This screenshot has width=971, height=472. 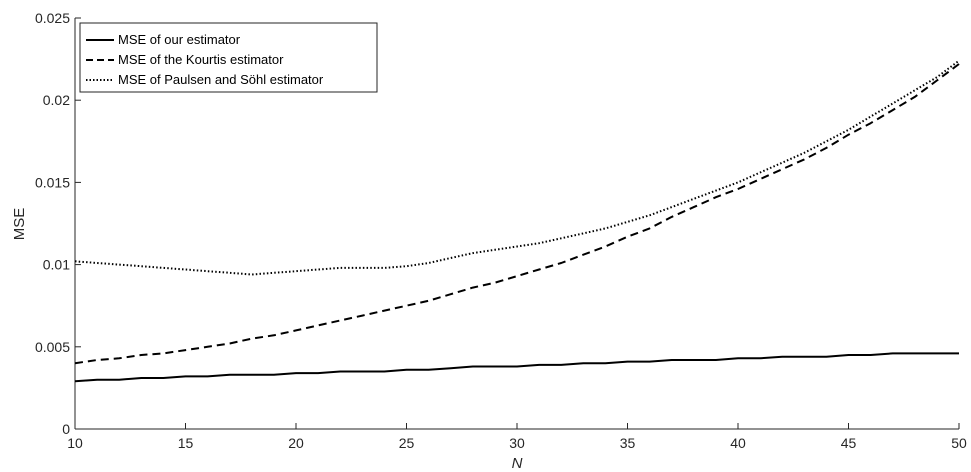 What do you see at coordinates (52, 18) in the screenshot?
I see `y-tick-label: 0.025` at bounding box center [52, 18].